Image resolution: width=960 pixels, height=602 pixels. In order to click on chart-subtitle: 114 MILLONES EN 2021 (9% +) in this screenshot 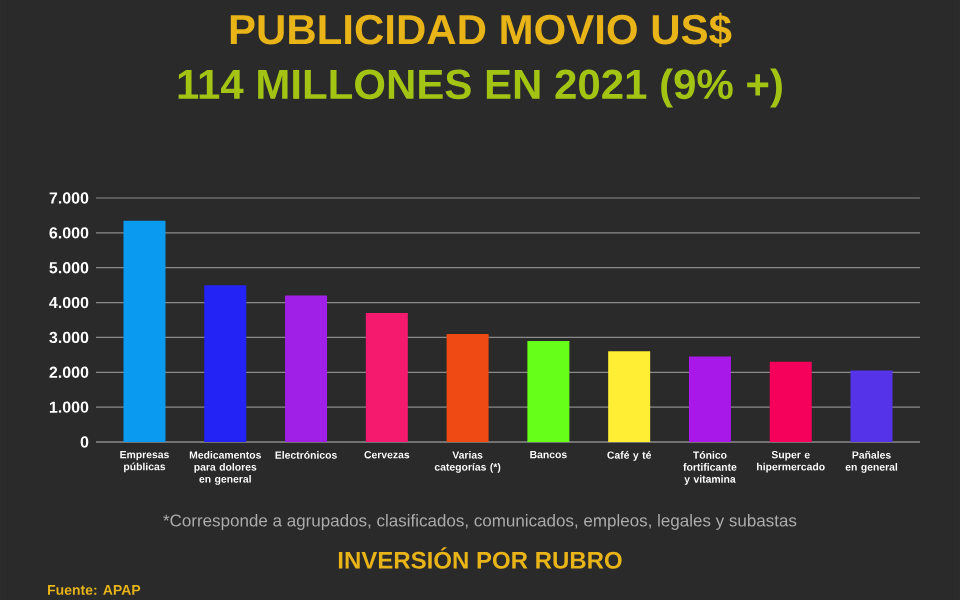, I will do `click(480, 88)`.